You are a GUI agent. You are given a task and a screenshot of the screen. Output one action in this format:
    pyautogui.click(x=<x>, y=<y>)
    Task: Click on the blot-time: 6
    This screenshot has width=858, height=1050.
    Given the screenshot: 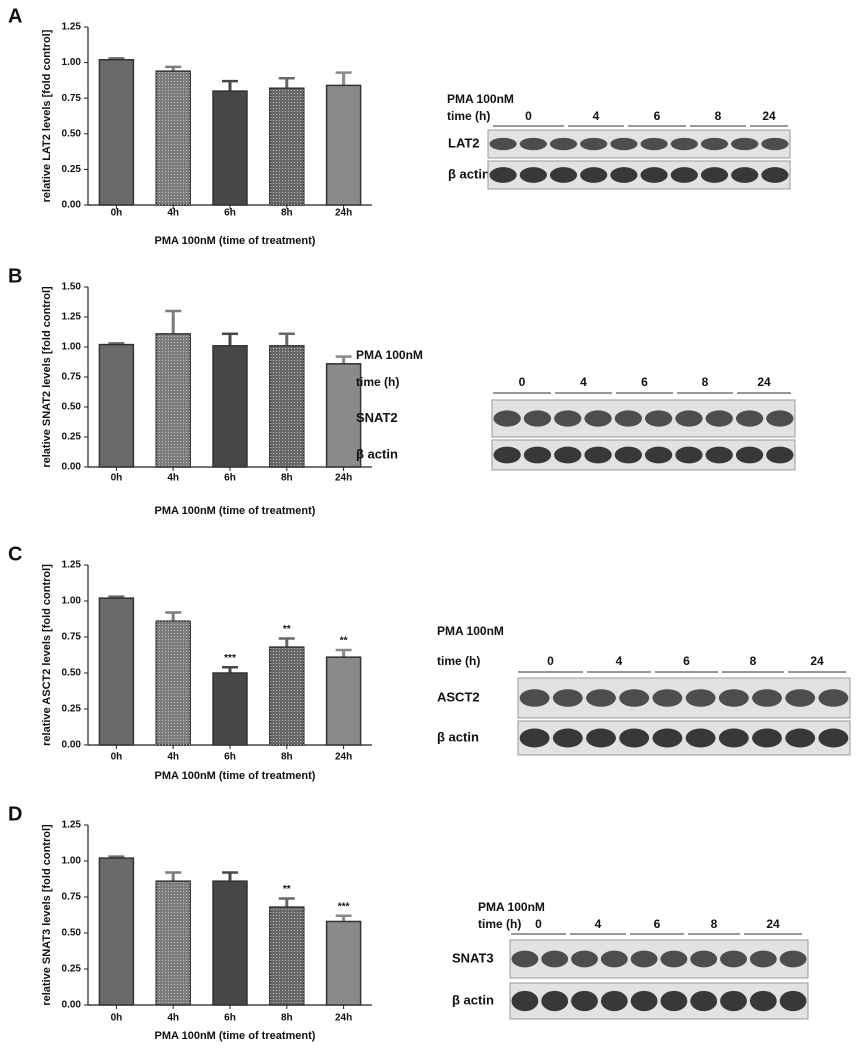 What is the action you would take?
    pyautogui.click(x=657, y=924)
    